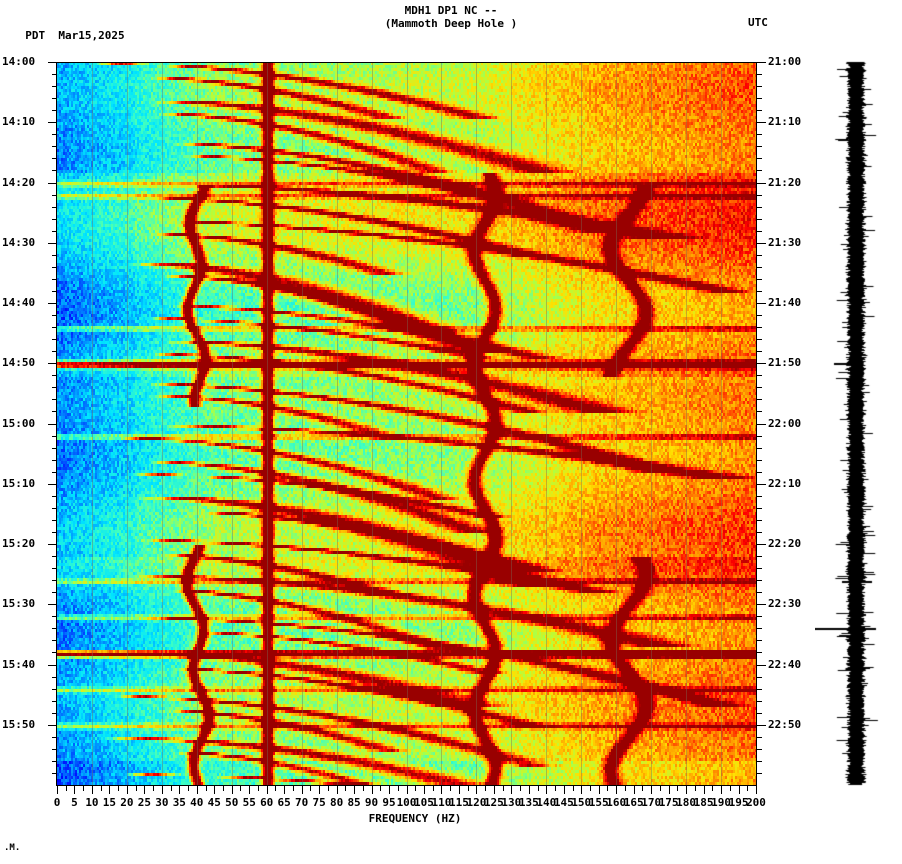  I want to click on left-time-label: 14:10, so click(19, 122).